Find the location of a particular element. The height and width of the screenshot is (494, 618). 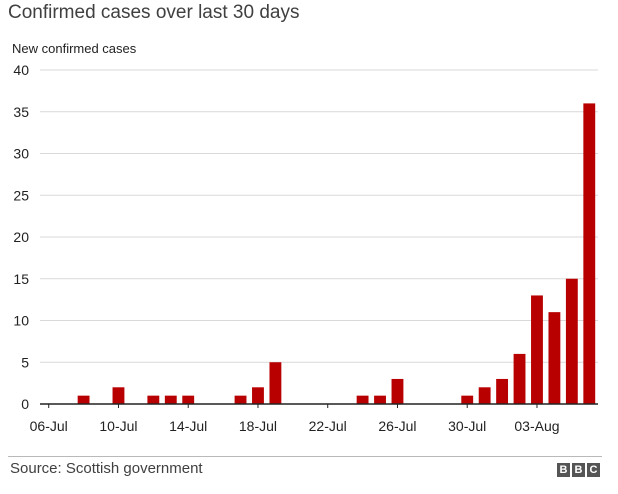

x-tick-label: 06-Jul is located at coordinates (49, 426).